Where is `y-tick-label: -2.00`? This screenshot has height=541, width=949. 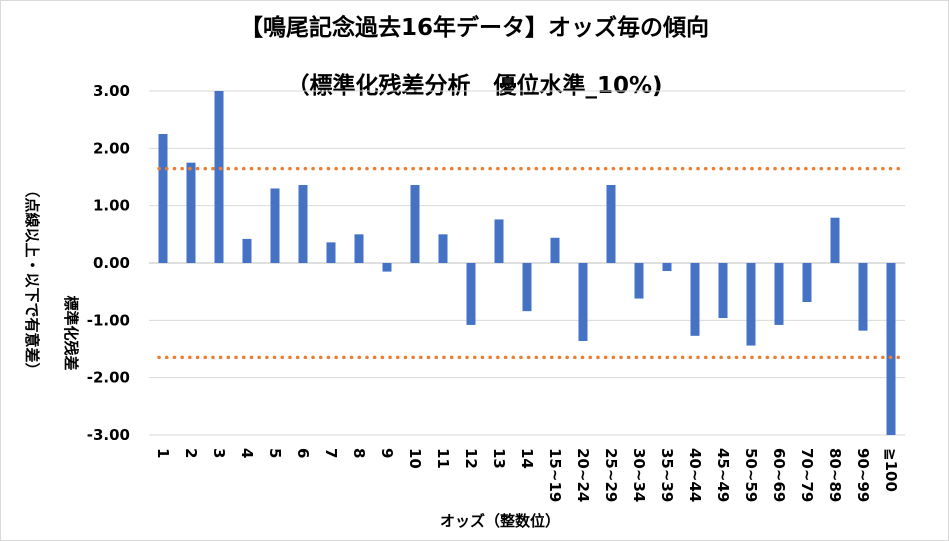 y-tick-label: -2.00 is located at coordinates (108, 378).